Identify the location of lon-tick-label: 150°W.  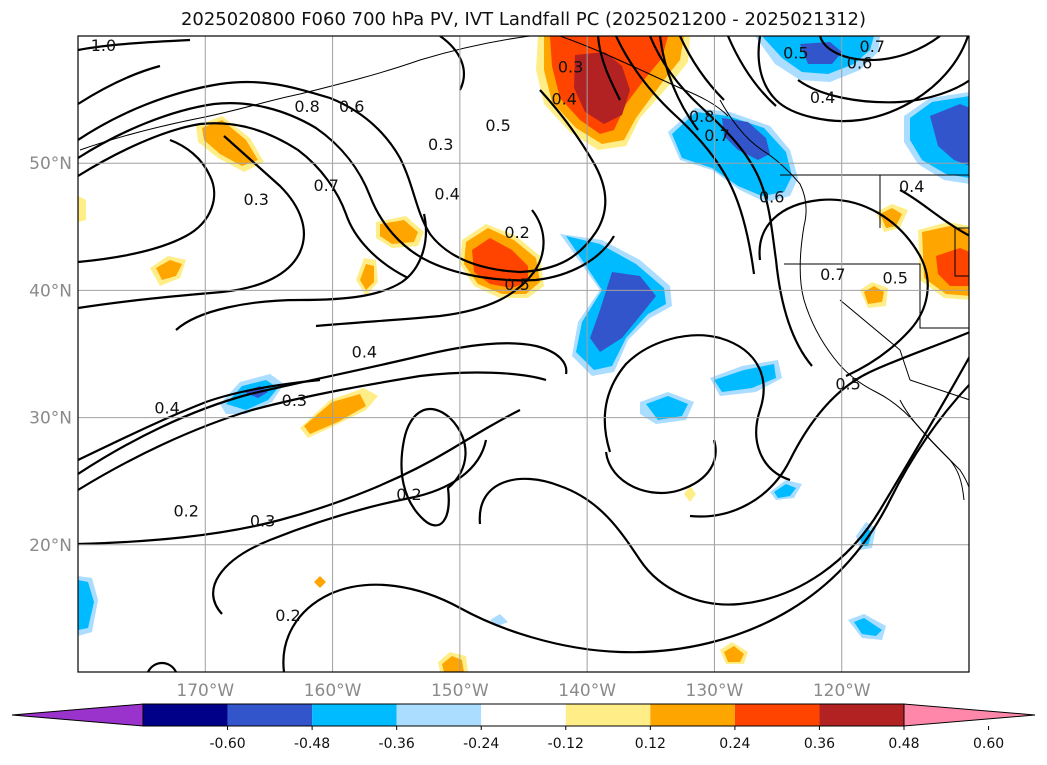
(460, 691).